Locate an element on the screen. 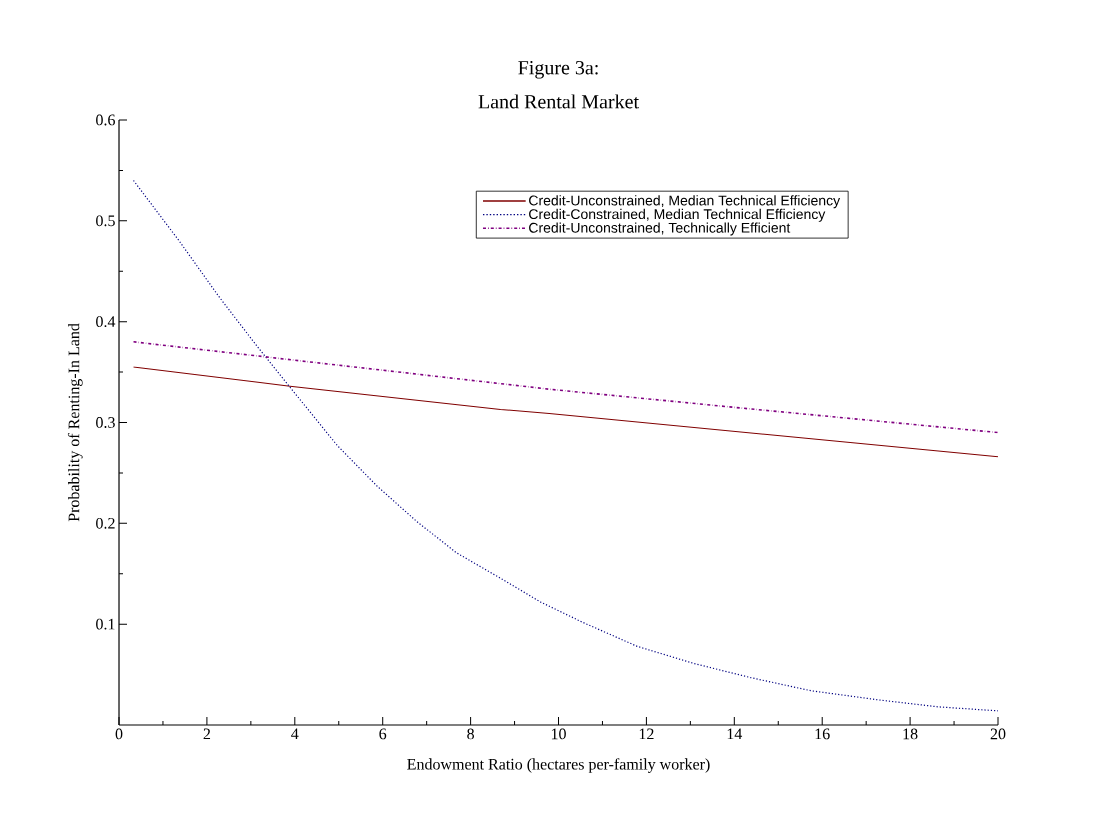 Image resolution: width=1099 pixels, height=826 pixels. y-tick-label: 0.1 is located at coordinates (105, 624).